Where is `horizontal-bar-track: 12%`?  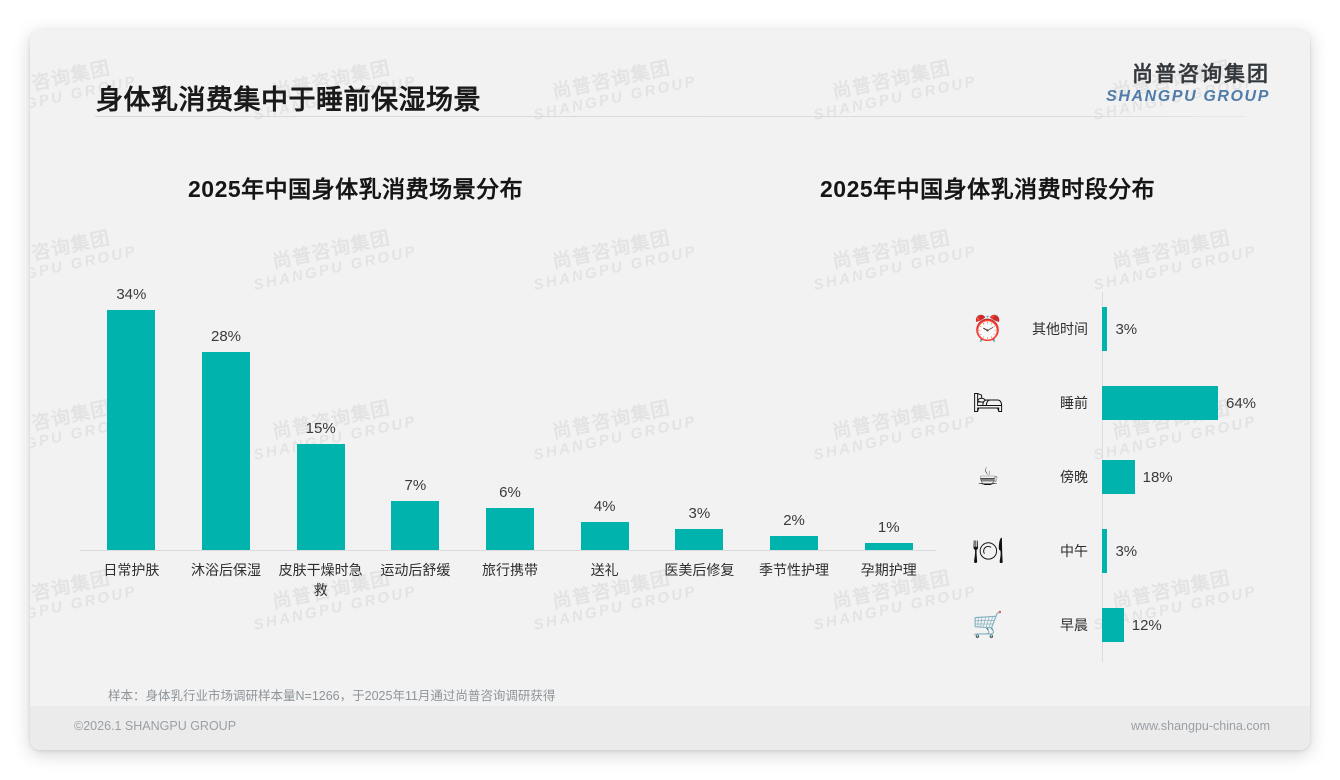 horizontal-bar-track: 12% is located at coordinates (1196, 625).